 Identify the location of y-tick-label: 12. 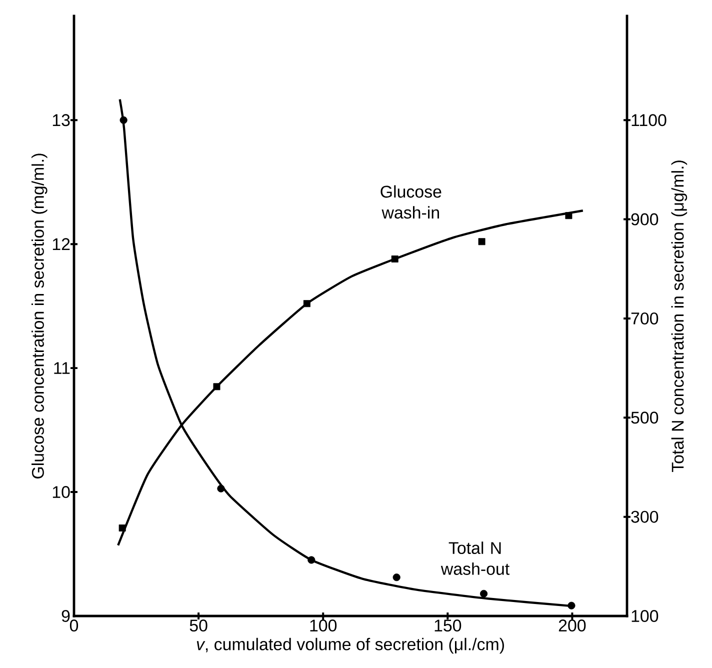
(61, 244).